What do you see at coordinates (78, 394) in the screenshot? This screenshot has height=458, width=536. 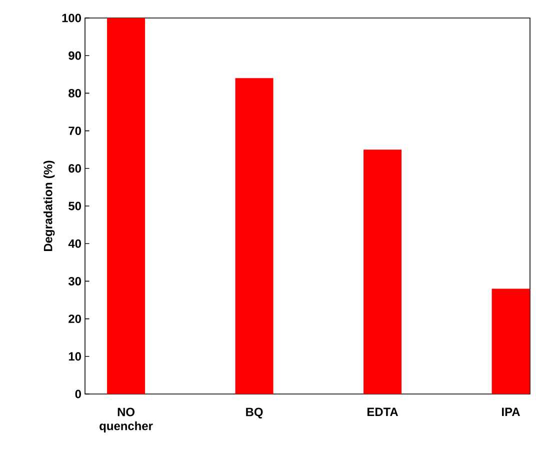 I see `y-tick-label: 0` at bounding box center [78, 394].